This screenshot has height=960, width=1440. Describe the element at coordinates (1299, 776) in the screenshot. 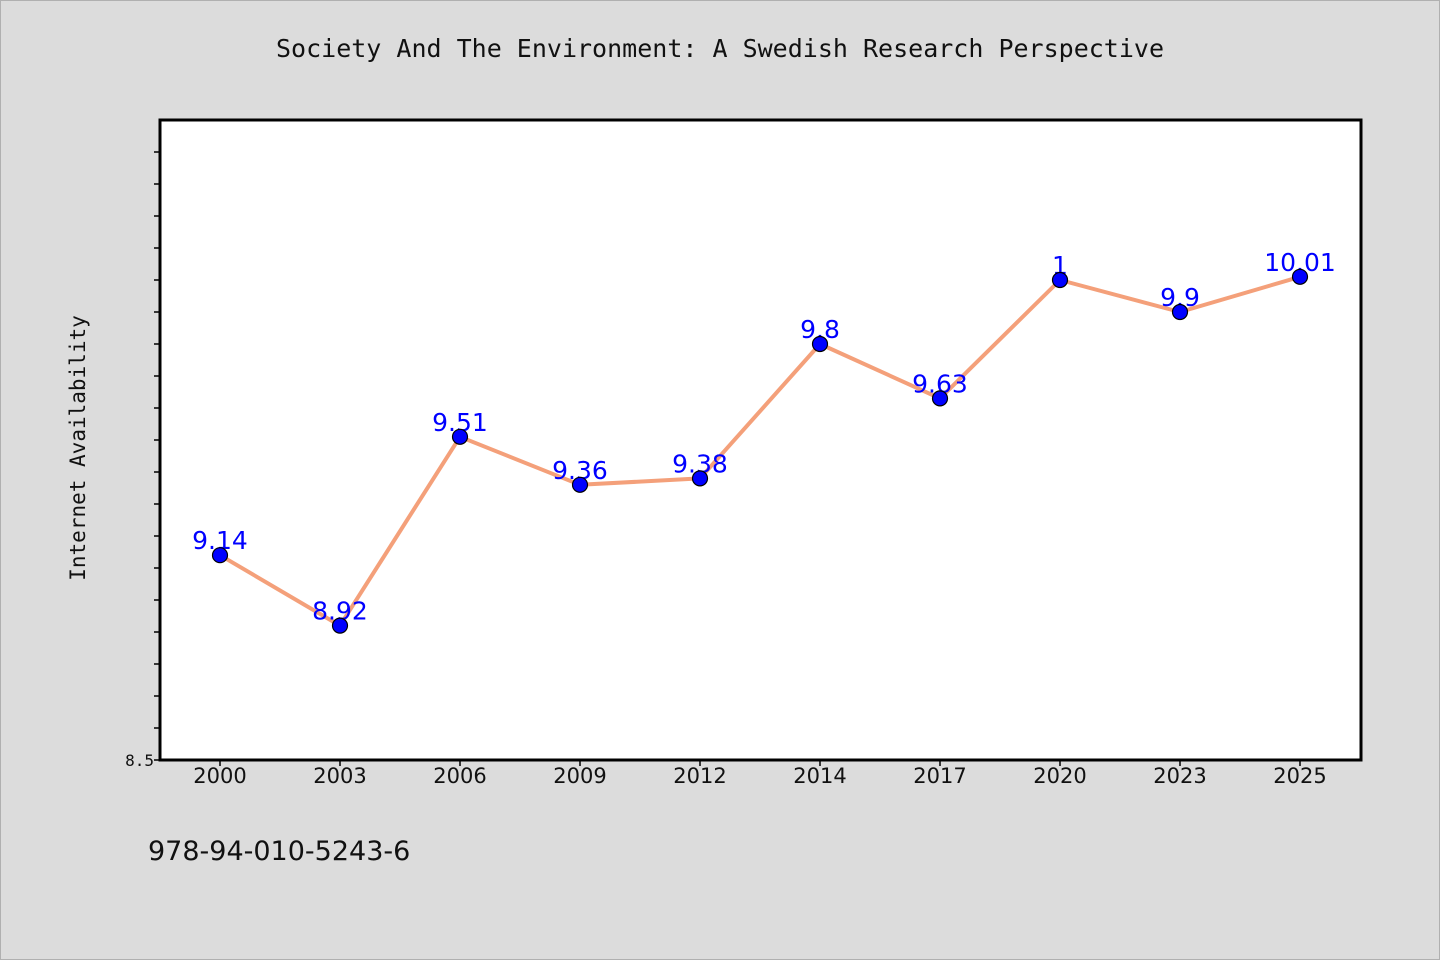

I see `x-tick-label: 2025` at that location.